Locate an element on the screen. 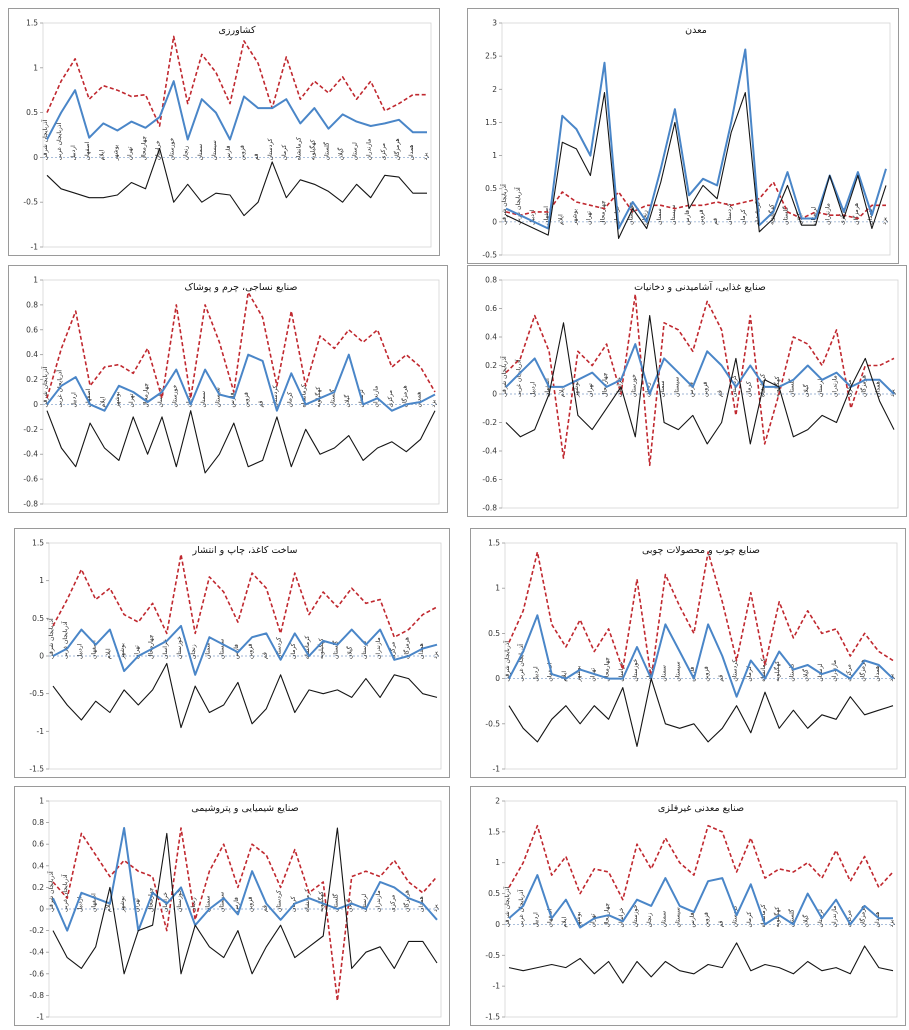 Image resolution: width=909 pixels, height=1030 pixels. y-tick-label: 0.8 is located at coordinates (32, 304).